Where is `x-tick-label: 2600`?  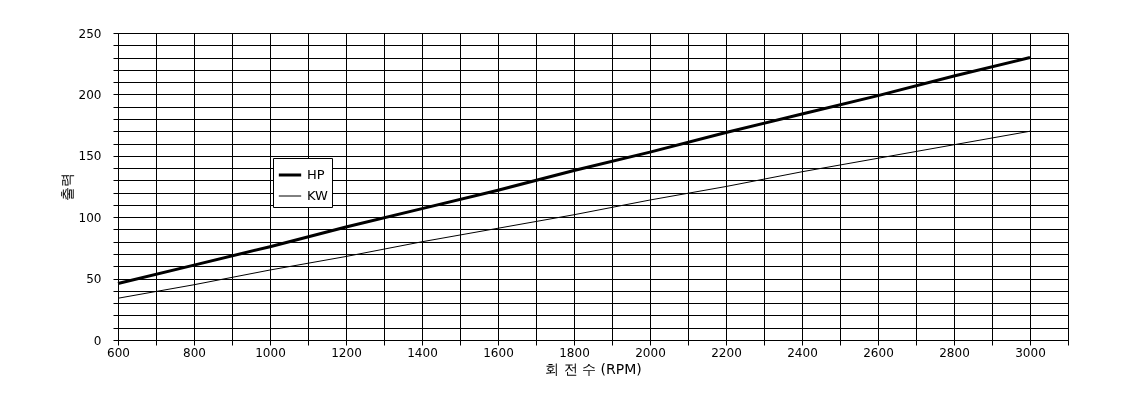 x-tick-label: 2600 is located at coordinates (878, 352).